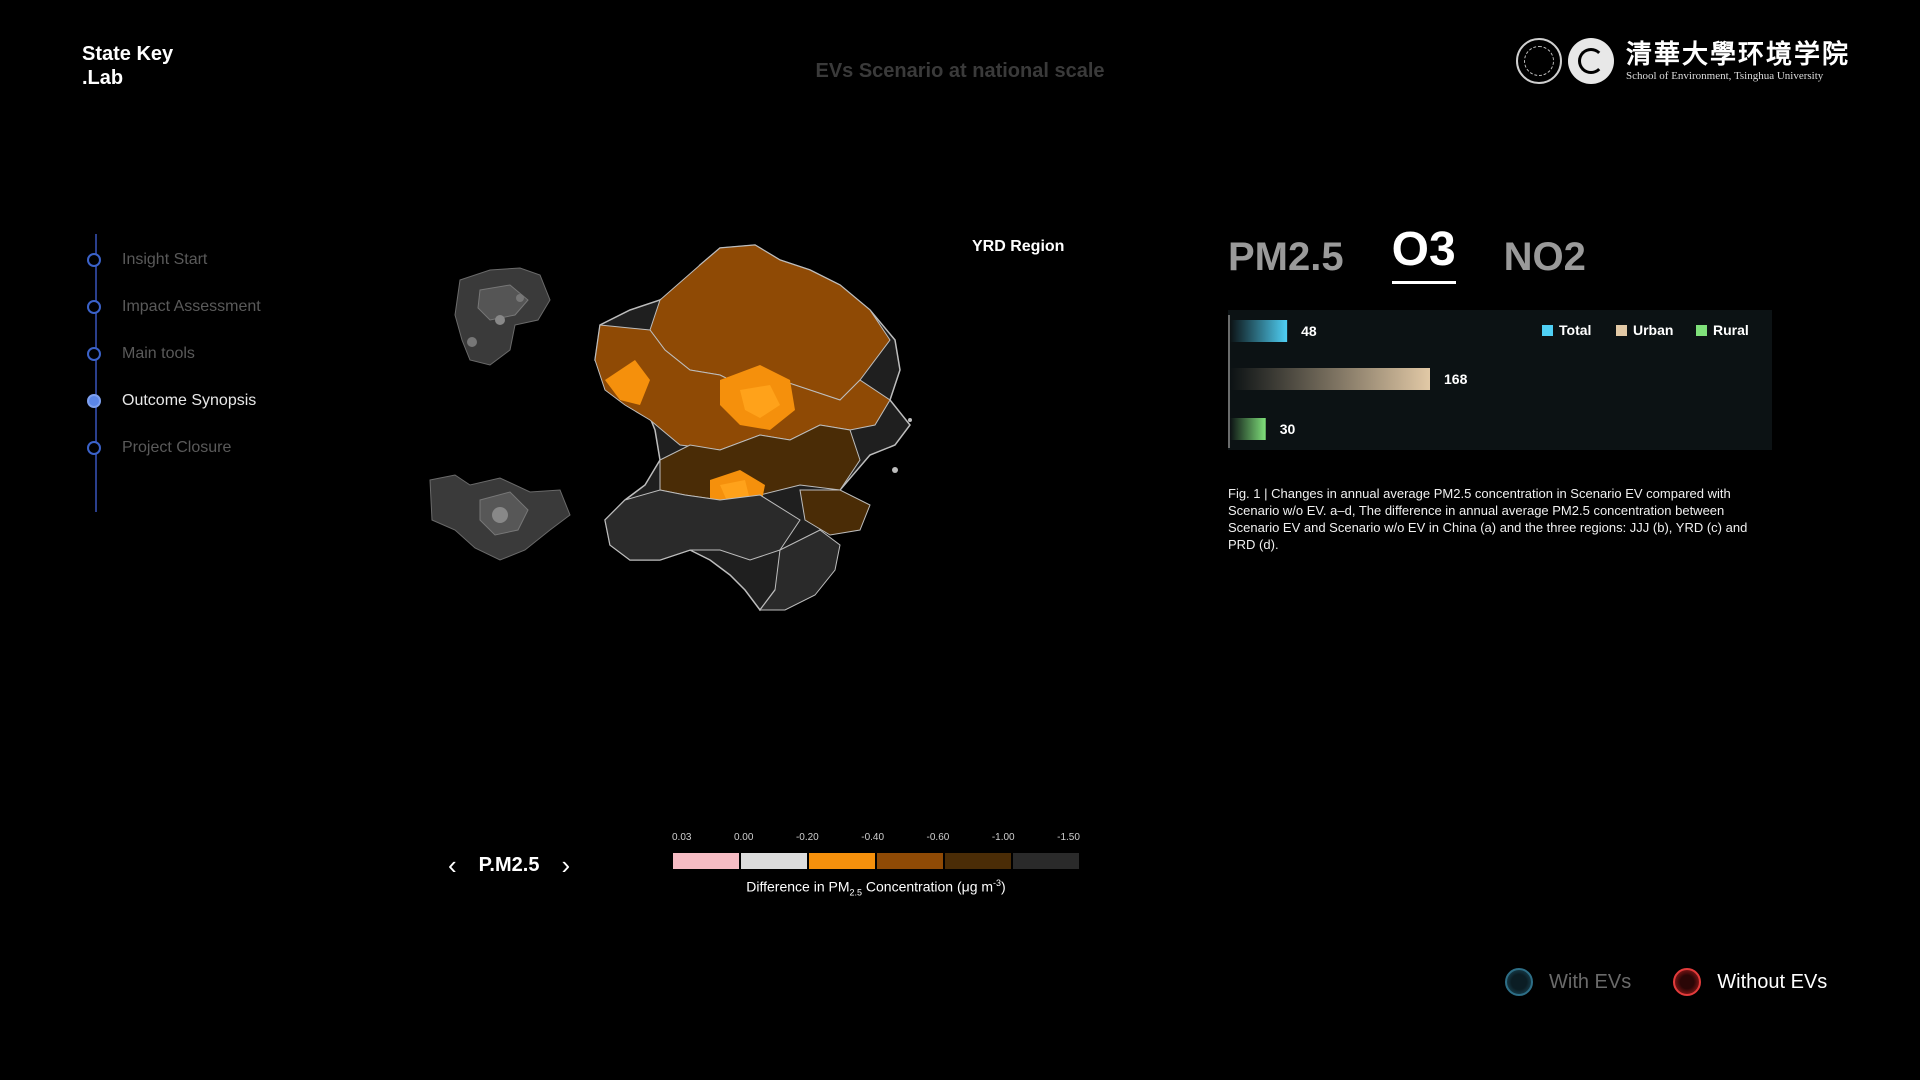  I want to click on tab-pm25: PM2.5, so click(1286, 257).